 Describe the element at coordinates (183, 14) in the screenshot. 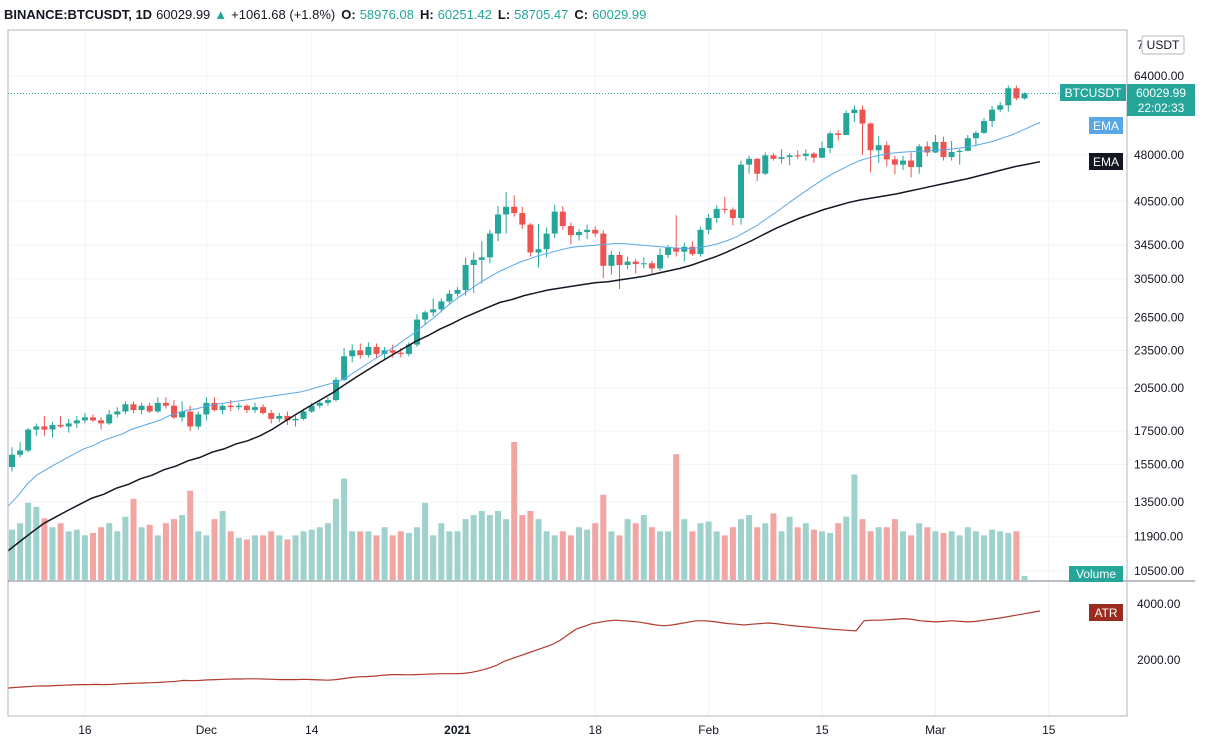

I see `last-price: 60029.99` at that location.